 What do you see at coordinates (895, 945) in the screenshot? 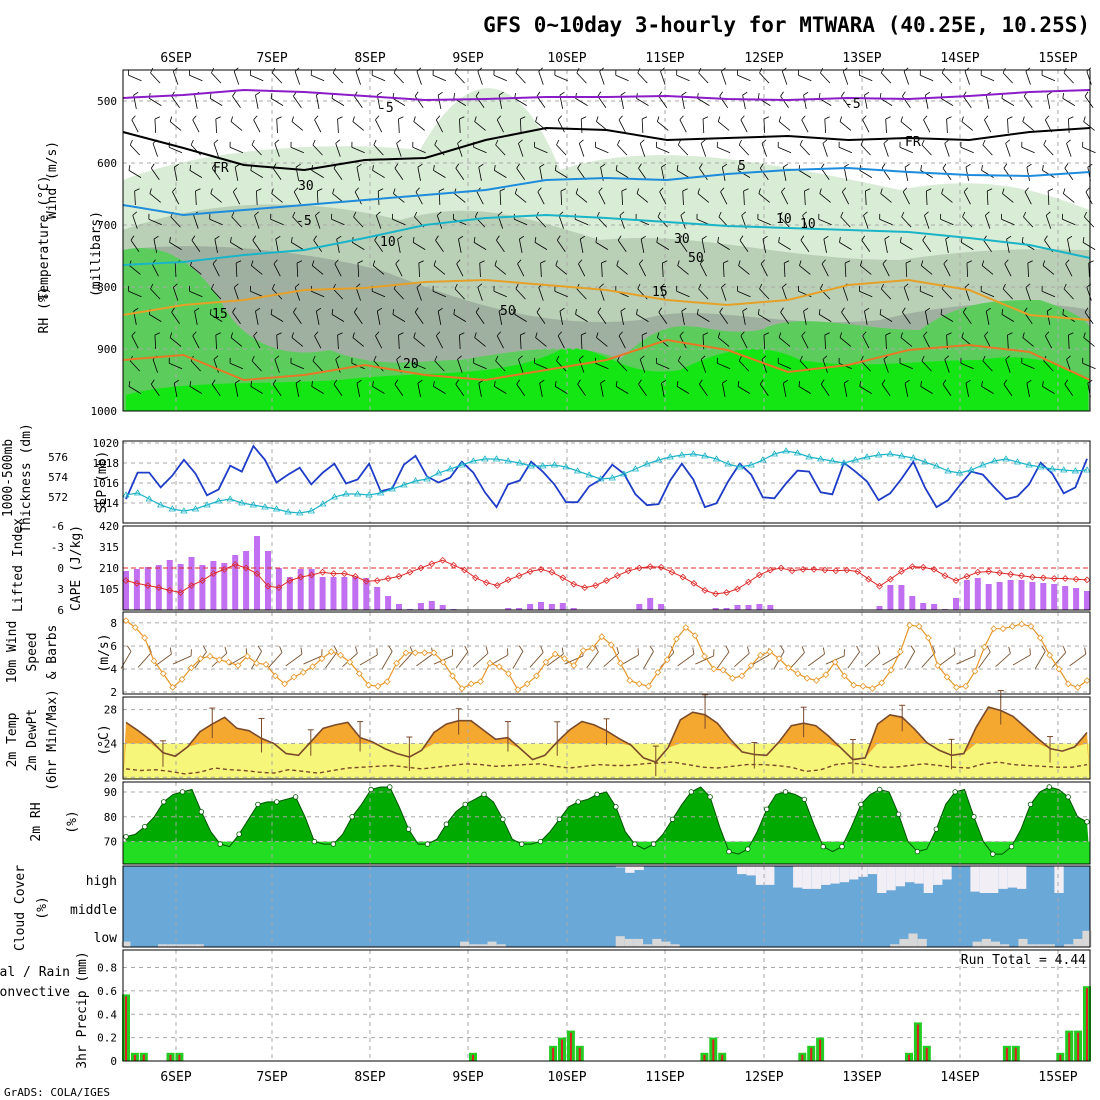
I see `cloud-low-bar` at bounding box center [895, 945].